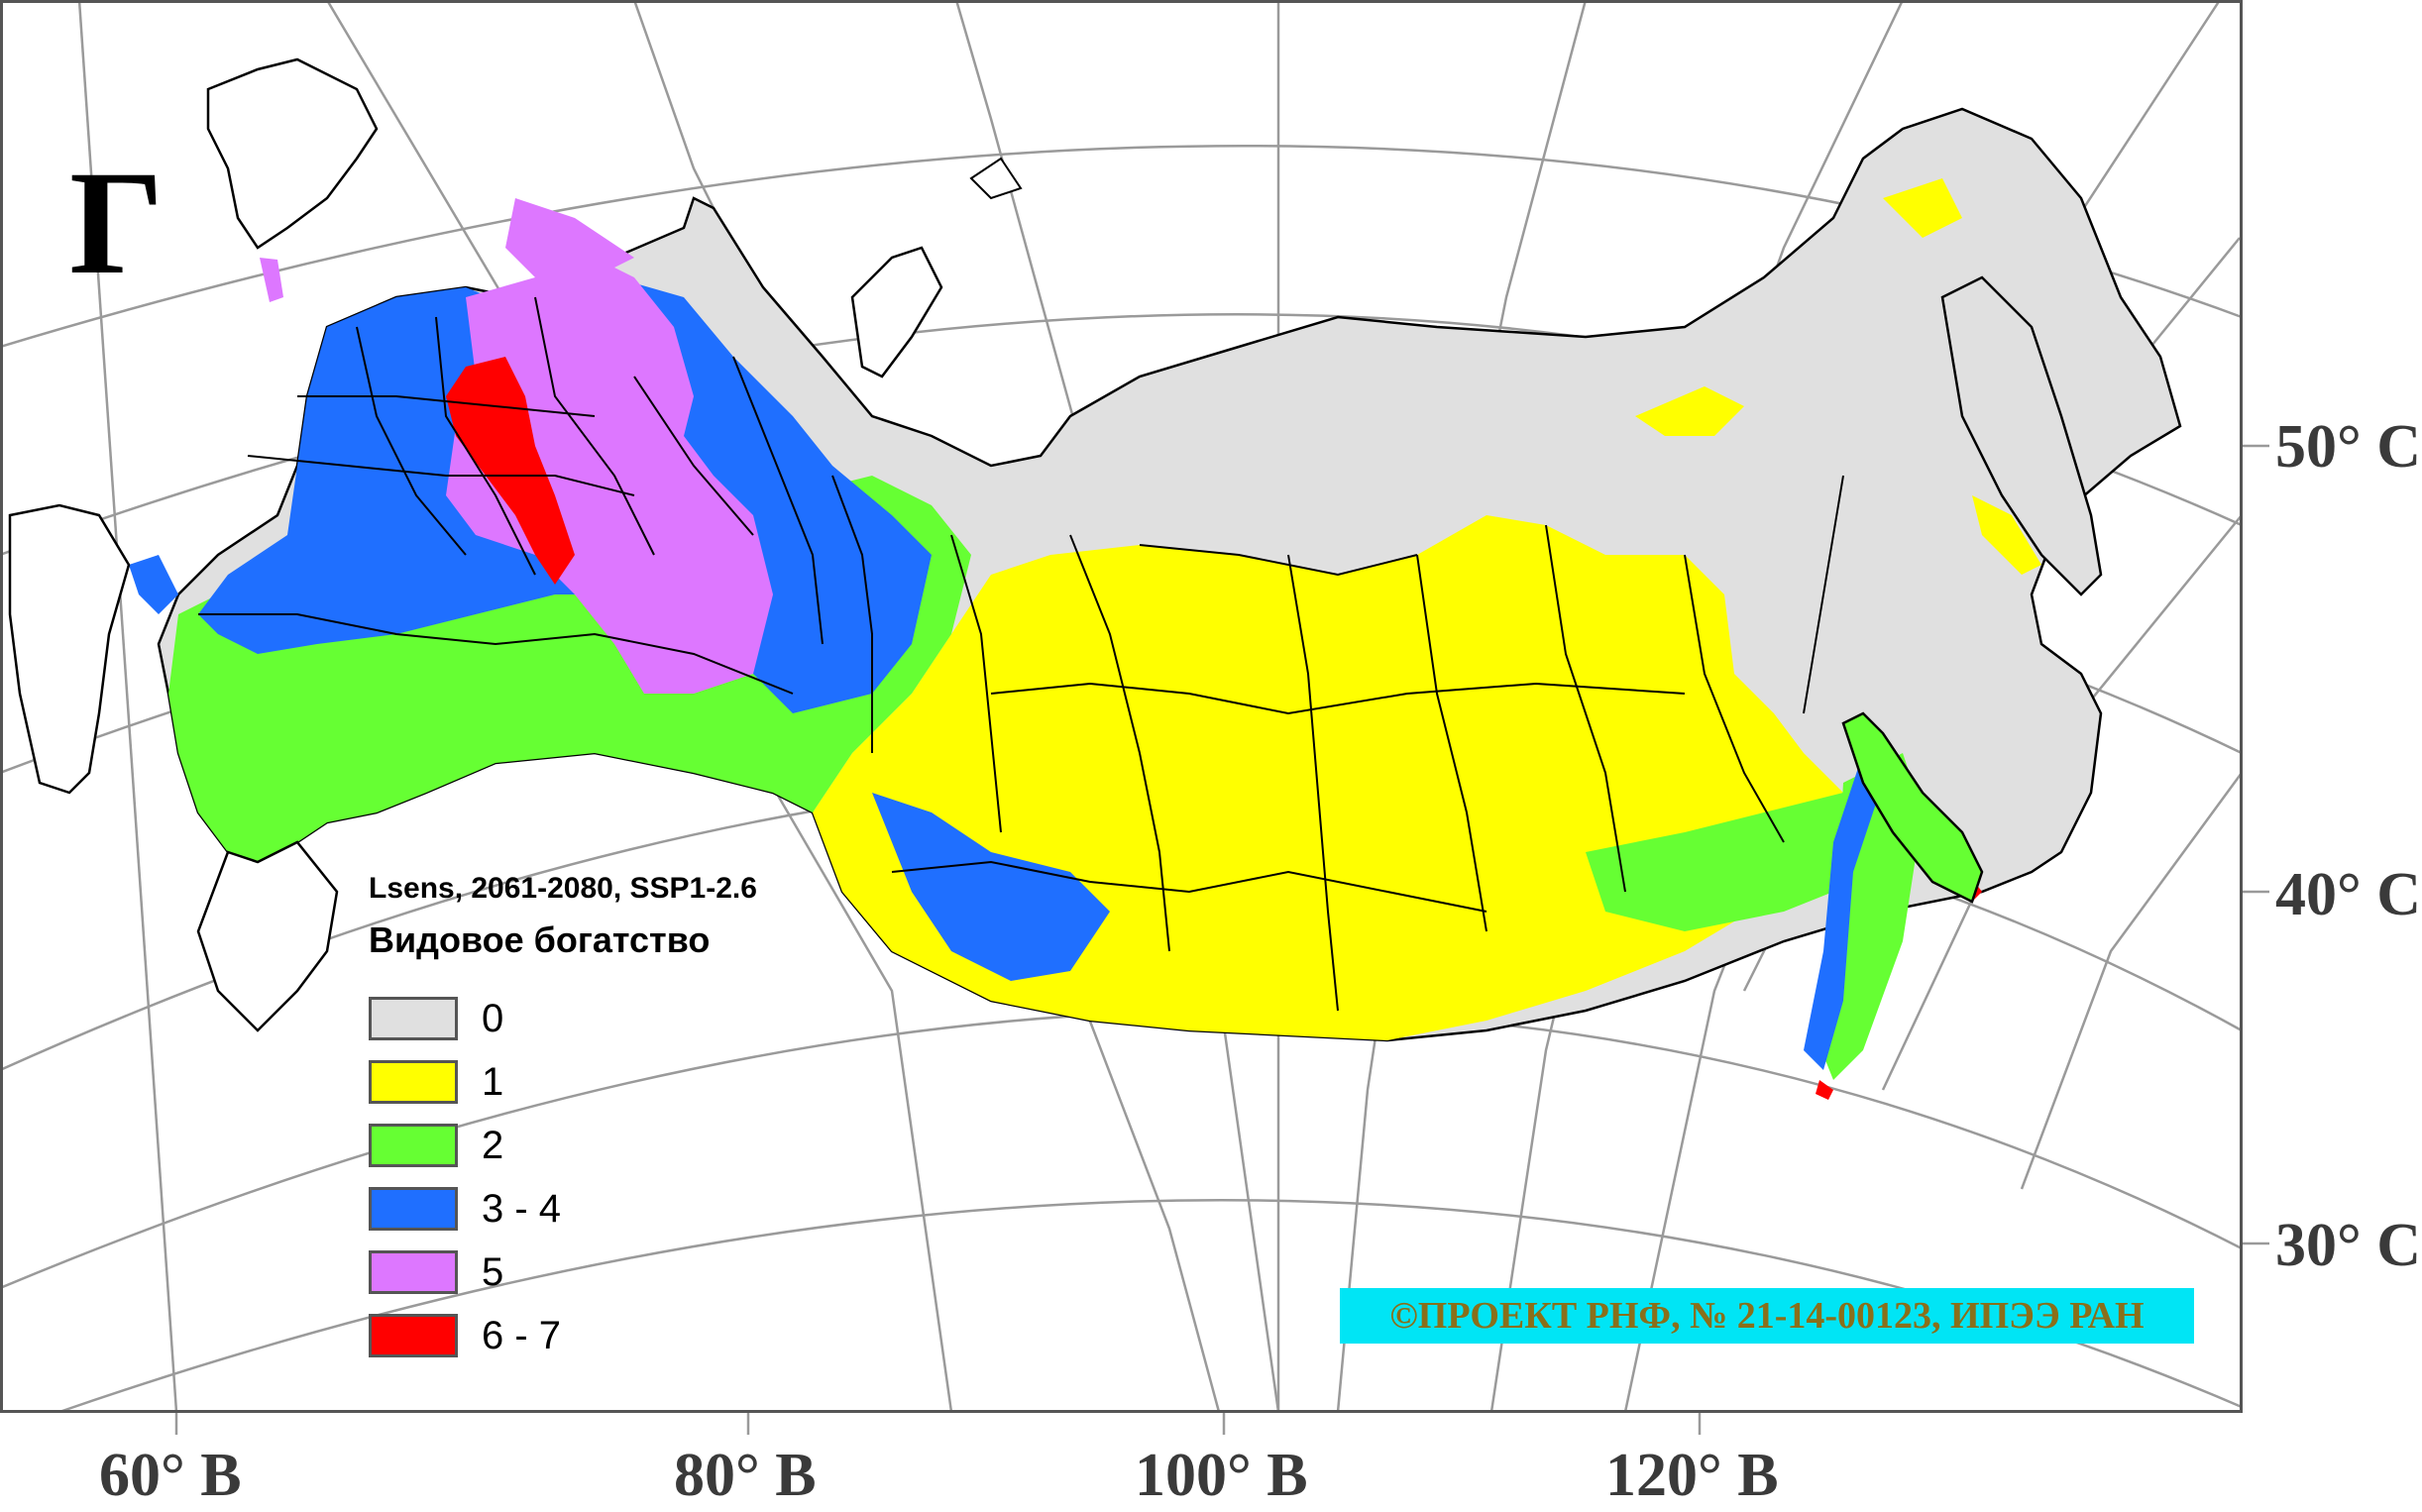 This screenshot has width=2422, height=1512. What do you see at coordinates (2021, 436) in the screenshot?
I see `kamchatka-outline` at bounding box center [2021, 436].